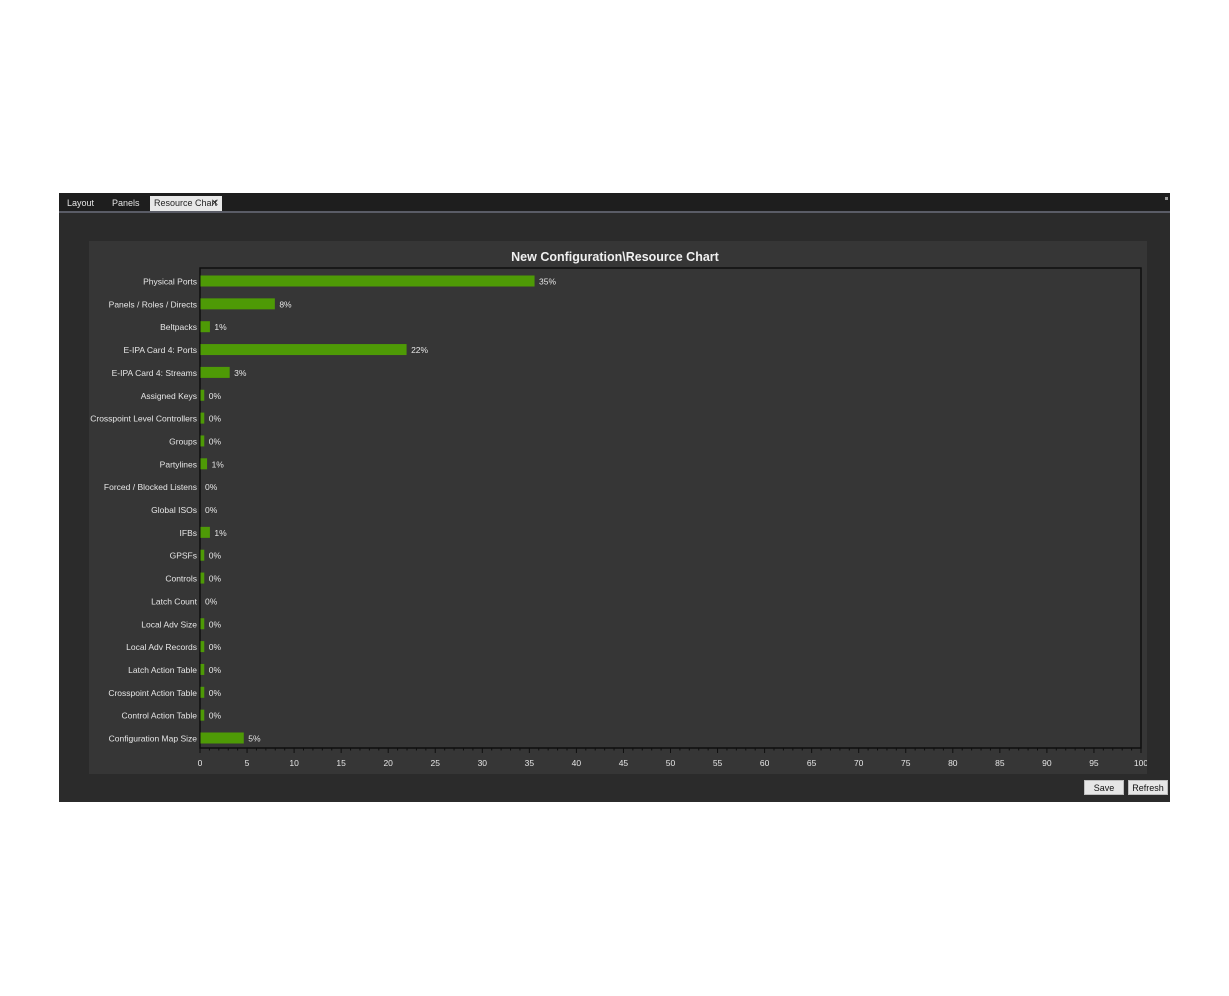 The image size is (1229, 996). Describe the element at coordinates (170, 282) in the screenshot. I see `category-label: Physical Ports` at that location.